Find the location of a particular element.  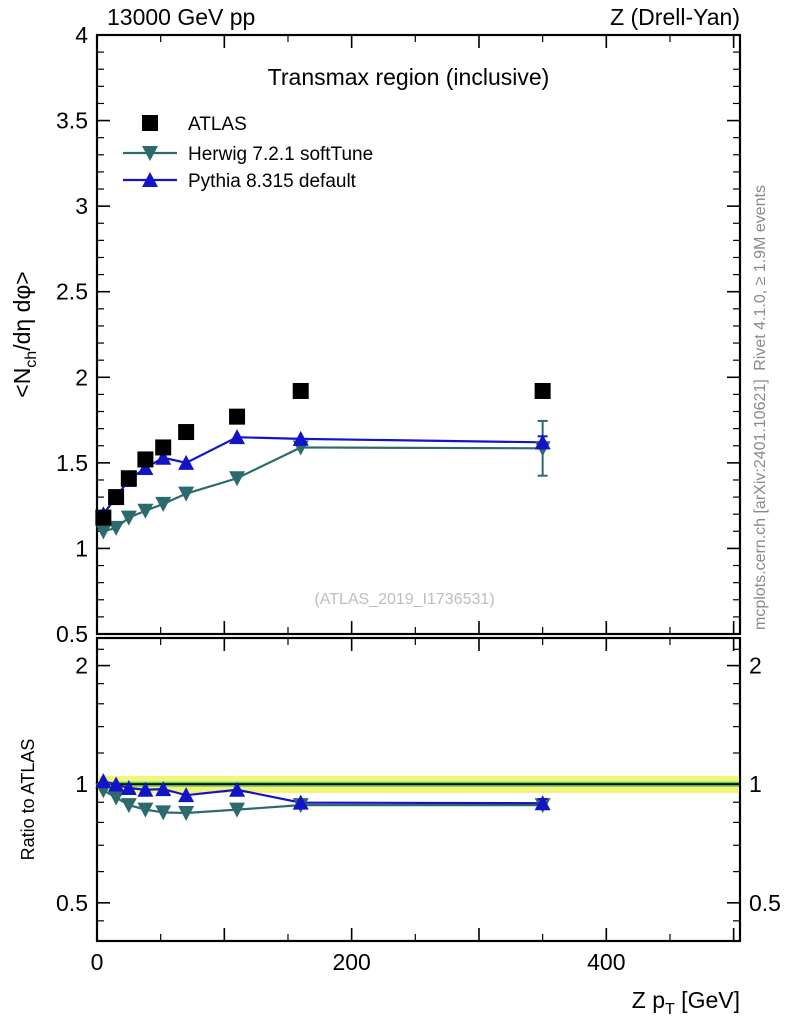

x-axis-title: Z pT [GeV] is located at coordinates (686, 1002).